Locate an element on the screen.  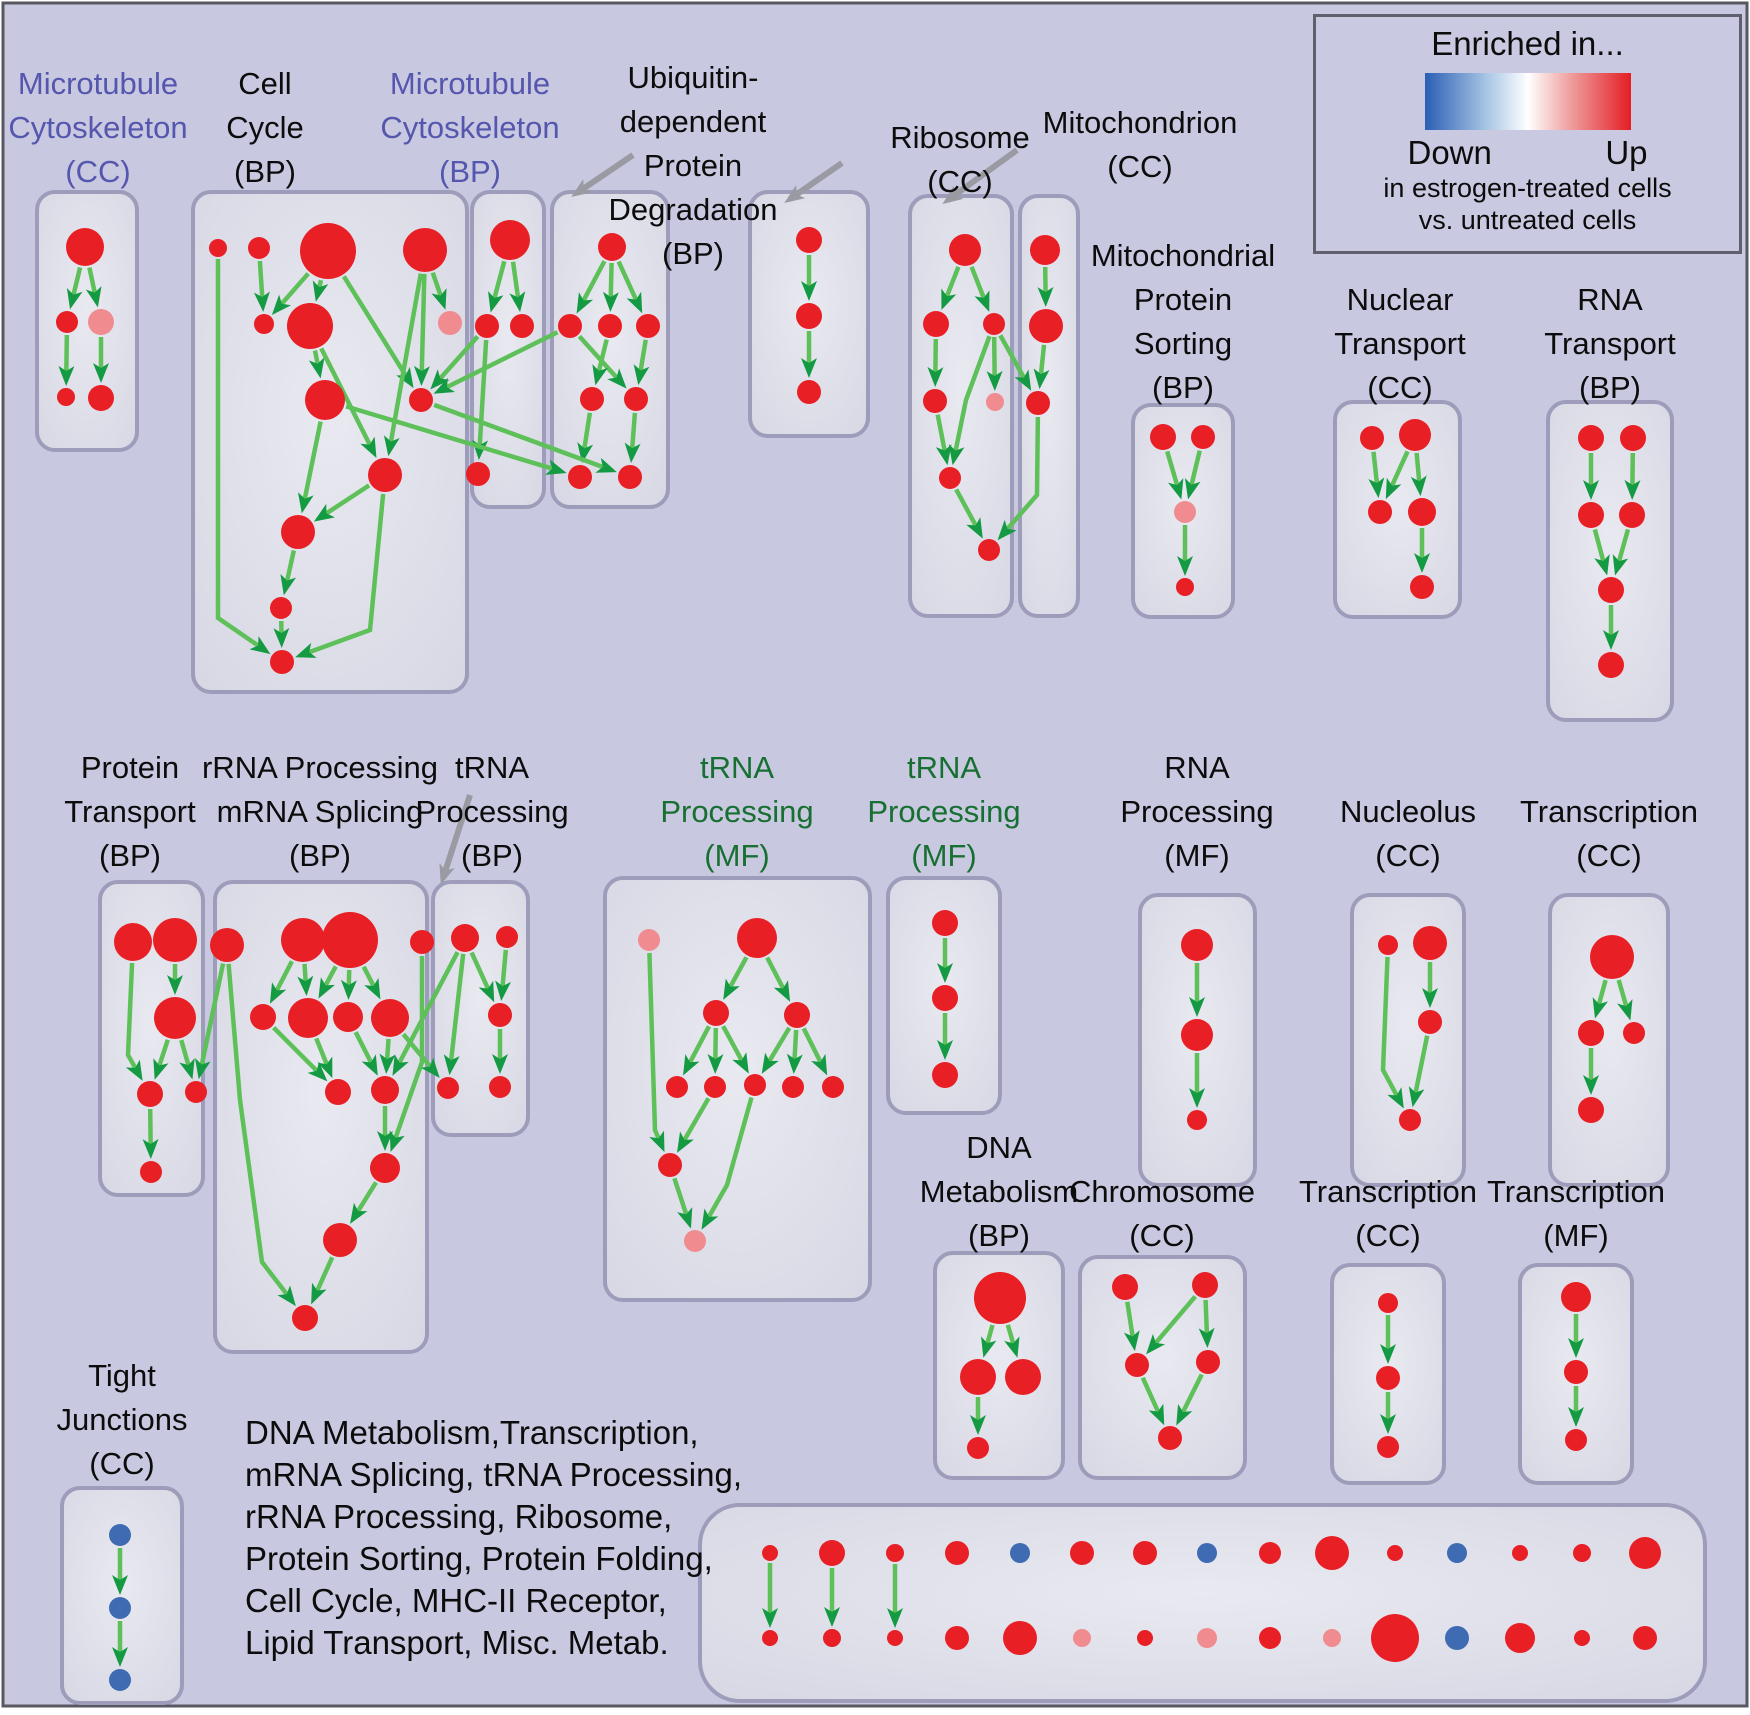
lbl-dna-met: DNA is located at coordinates (999, 1147).